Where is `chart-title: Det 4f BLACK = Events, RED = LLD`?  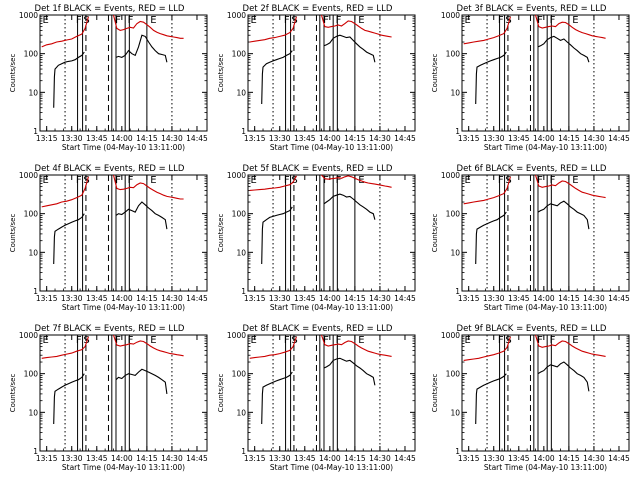
chart-title: Det 4f BLACK = Events, RED = LLD is located at coordinates (110, 169).